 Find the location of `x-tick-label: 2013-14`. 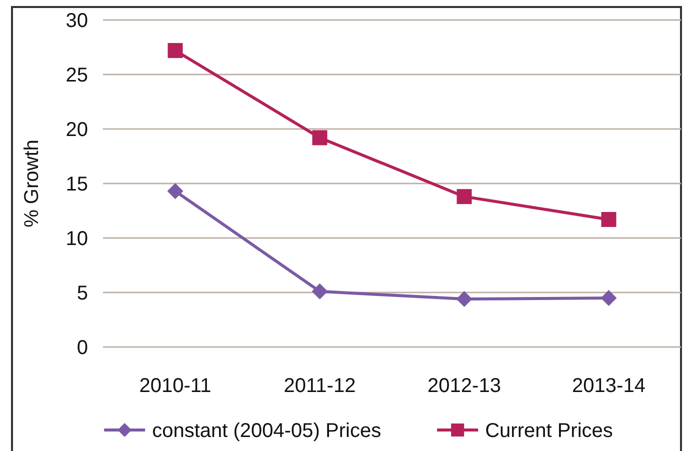

x-tick-label: 2013-14 is located at coordinates (609, 386).